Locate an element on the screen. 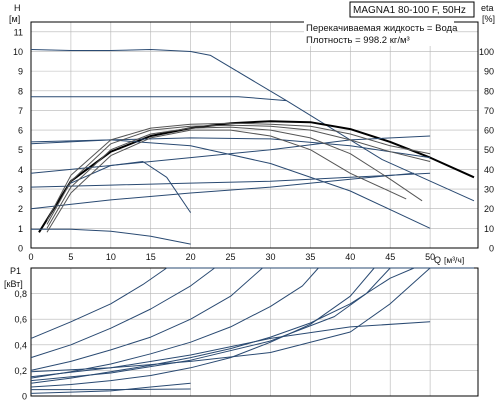  chart-title: MAGNA1 80-100 F, 50Hz is located at coordinates (409, 10).